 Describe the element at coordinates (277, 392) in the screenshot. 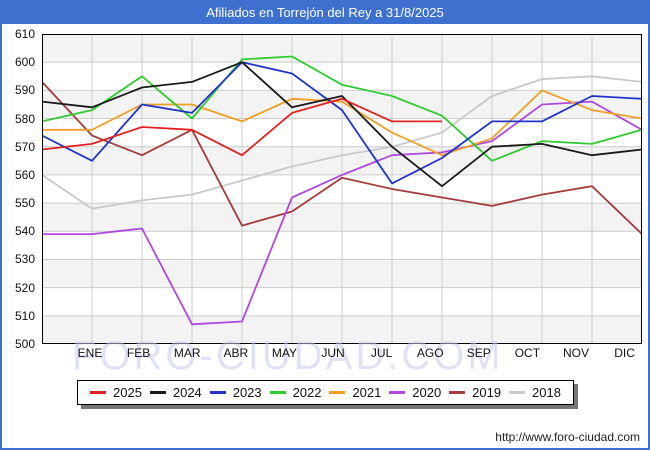

I see `legend-swatch-2022` at that location.